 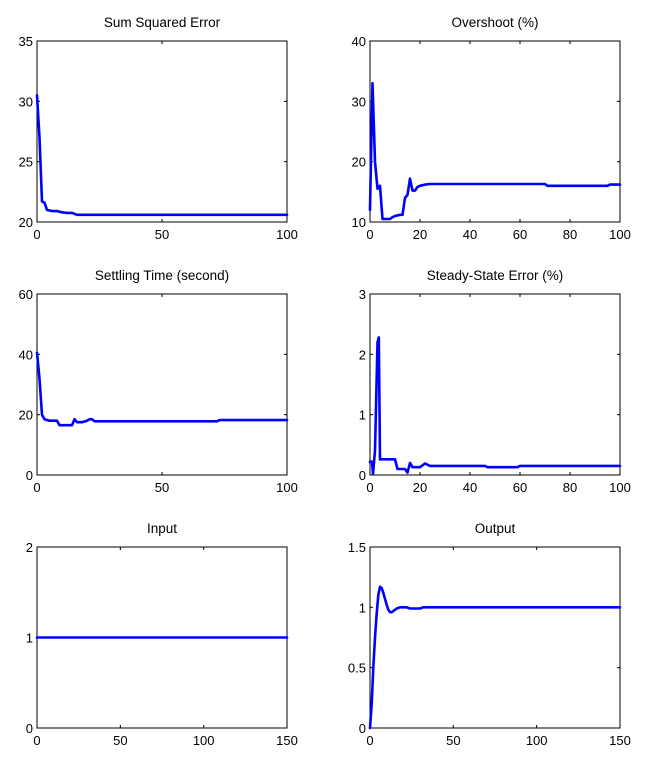 What do you see at coordinates (26, 41) in the screenshot?
I see `y-tick-label: 35` at bounding box center [26, 41].